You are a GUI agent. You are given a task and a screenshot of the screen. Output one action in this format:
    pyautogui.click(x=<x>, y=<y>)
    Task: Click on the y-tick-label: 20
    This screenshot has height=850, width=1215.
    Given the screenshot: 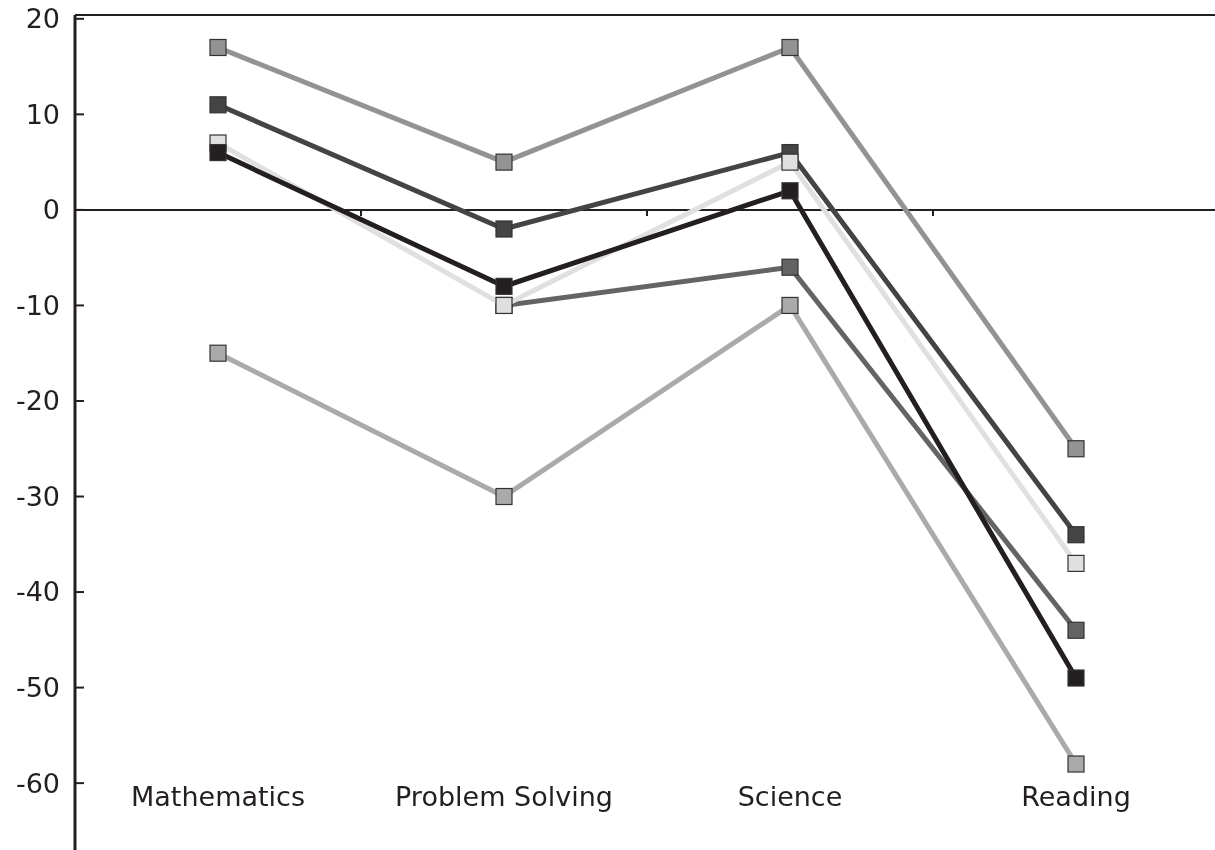 What is the action you would take?
    pyautogui.click(x=42, y=19)
    